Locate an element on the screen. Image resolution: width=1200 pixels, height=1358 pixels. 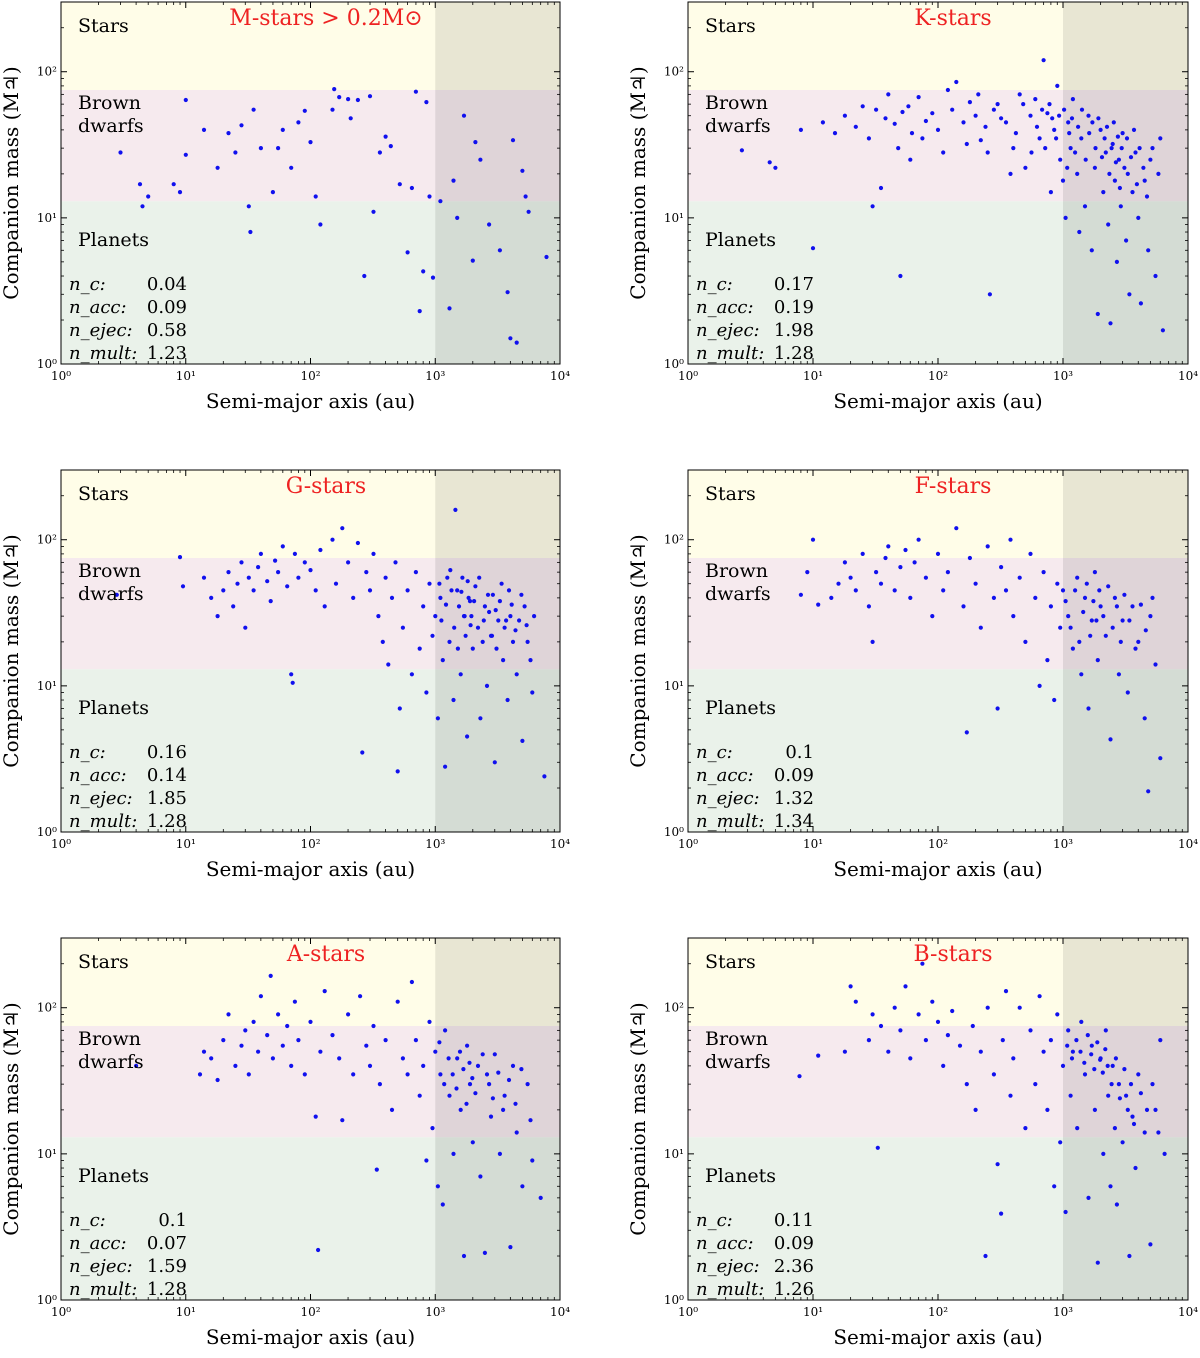
stars-label: Stars is located at coordinates (103, 26).